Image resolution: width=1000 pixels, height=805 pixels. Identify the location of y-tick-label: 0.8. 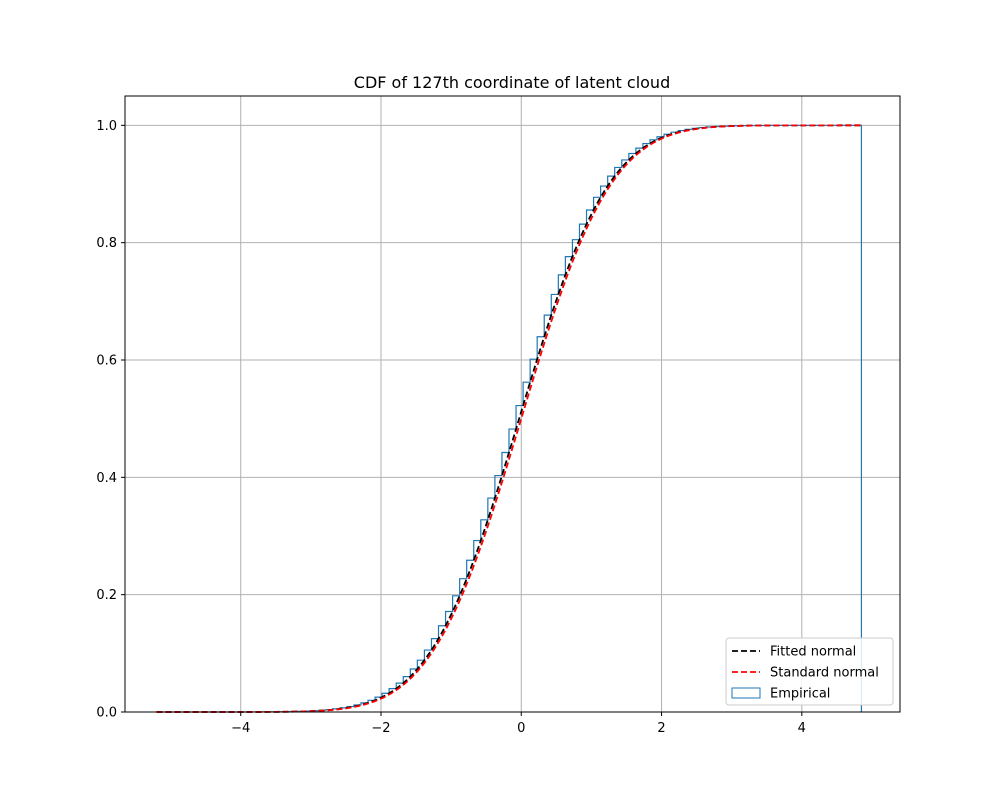
(106, 243).